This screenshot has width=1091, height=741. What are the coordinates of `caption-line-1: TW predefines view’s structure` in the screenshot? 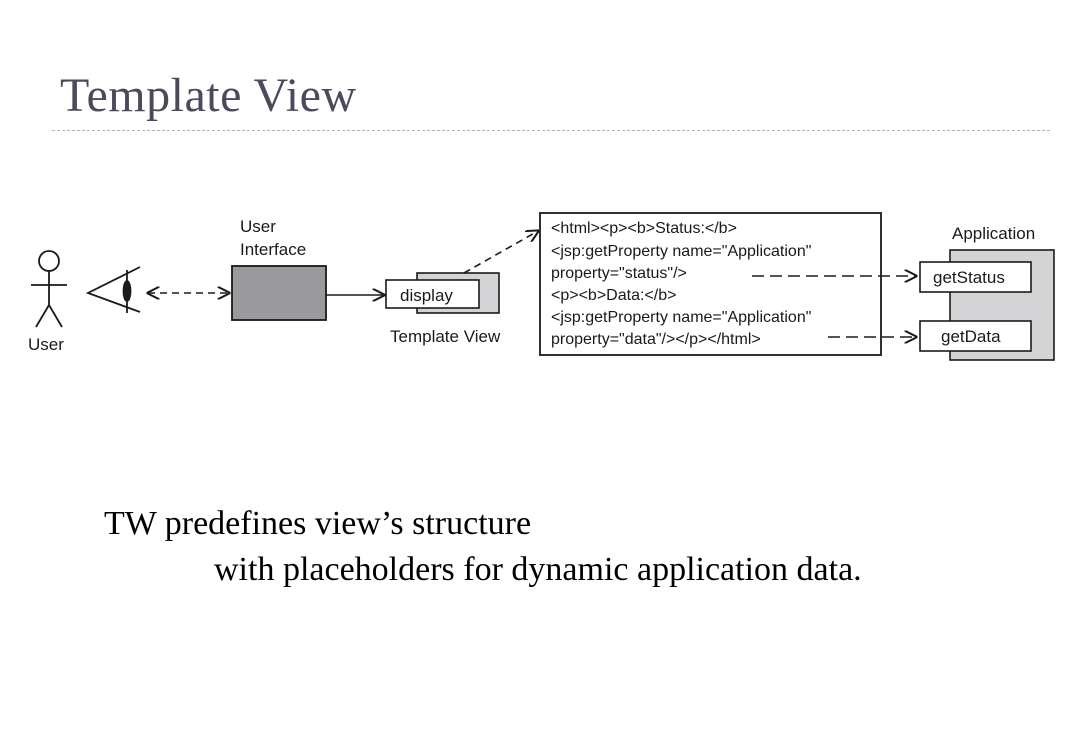 It's located at (318, 523).